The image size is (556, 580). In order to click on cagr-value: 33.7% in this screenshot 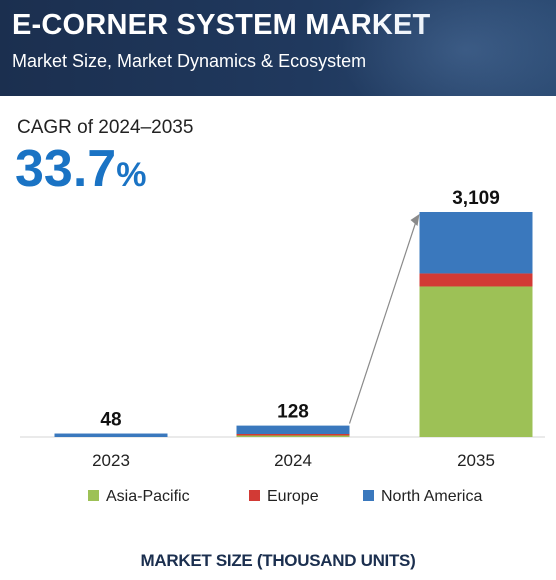, I will do `click(80, 172)`.